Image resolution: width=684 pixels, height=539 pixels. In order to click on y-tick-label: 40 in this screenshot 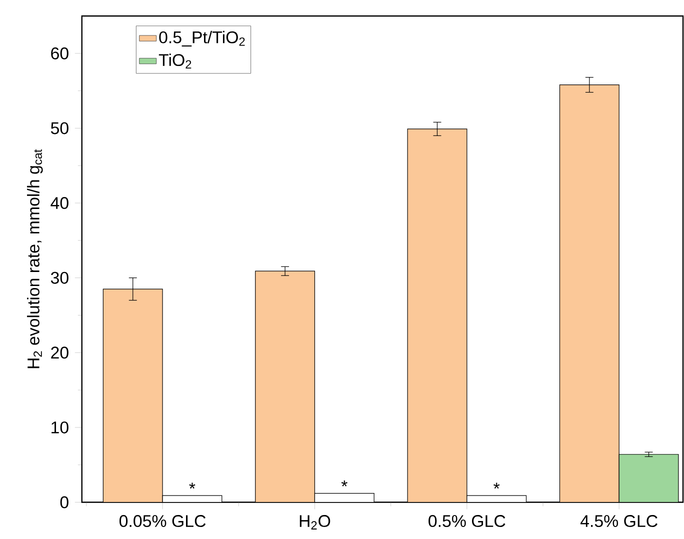, I will do `click(59, 202)`.